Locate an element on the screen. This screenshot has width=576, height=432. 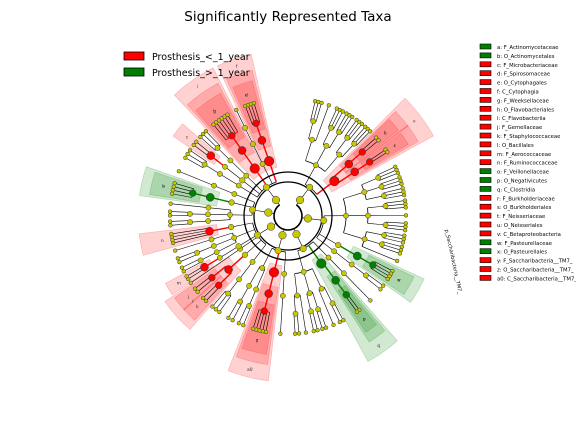
node-e is located at coordinates (262, 140).